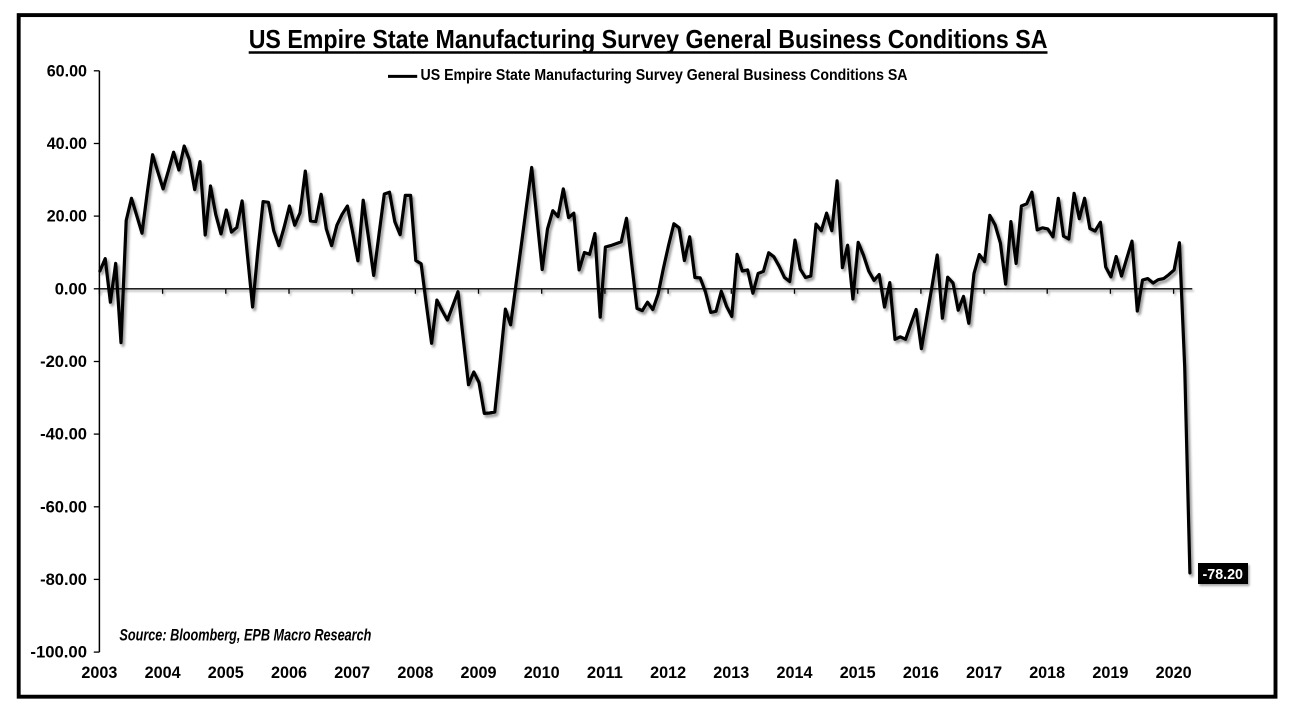 This screenshot has width=1289, height=718. What do you see at coordinates (1047, 672) in the screenshot?
I see `svg-text: 2018` at bounding box center [1047, 672].